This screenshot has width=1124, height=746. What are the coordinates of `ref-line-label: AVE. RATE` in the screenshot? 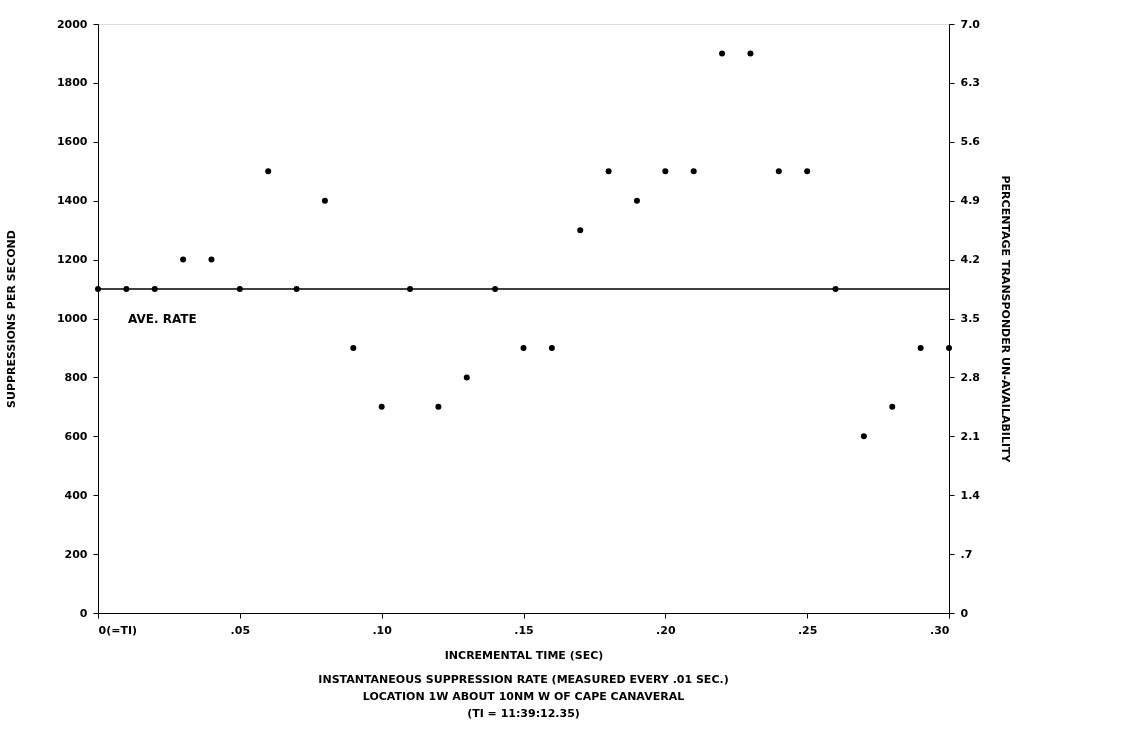 It's located at (162, 319).